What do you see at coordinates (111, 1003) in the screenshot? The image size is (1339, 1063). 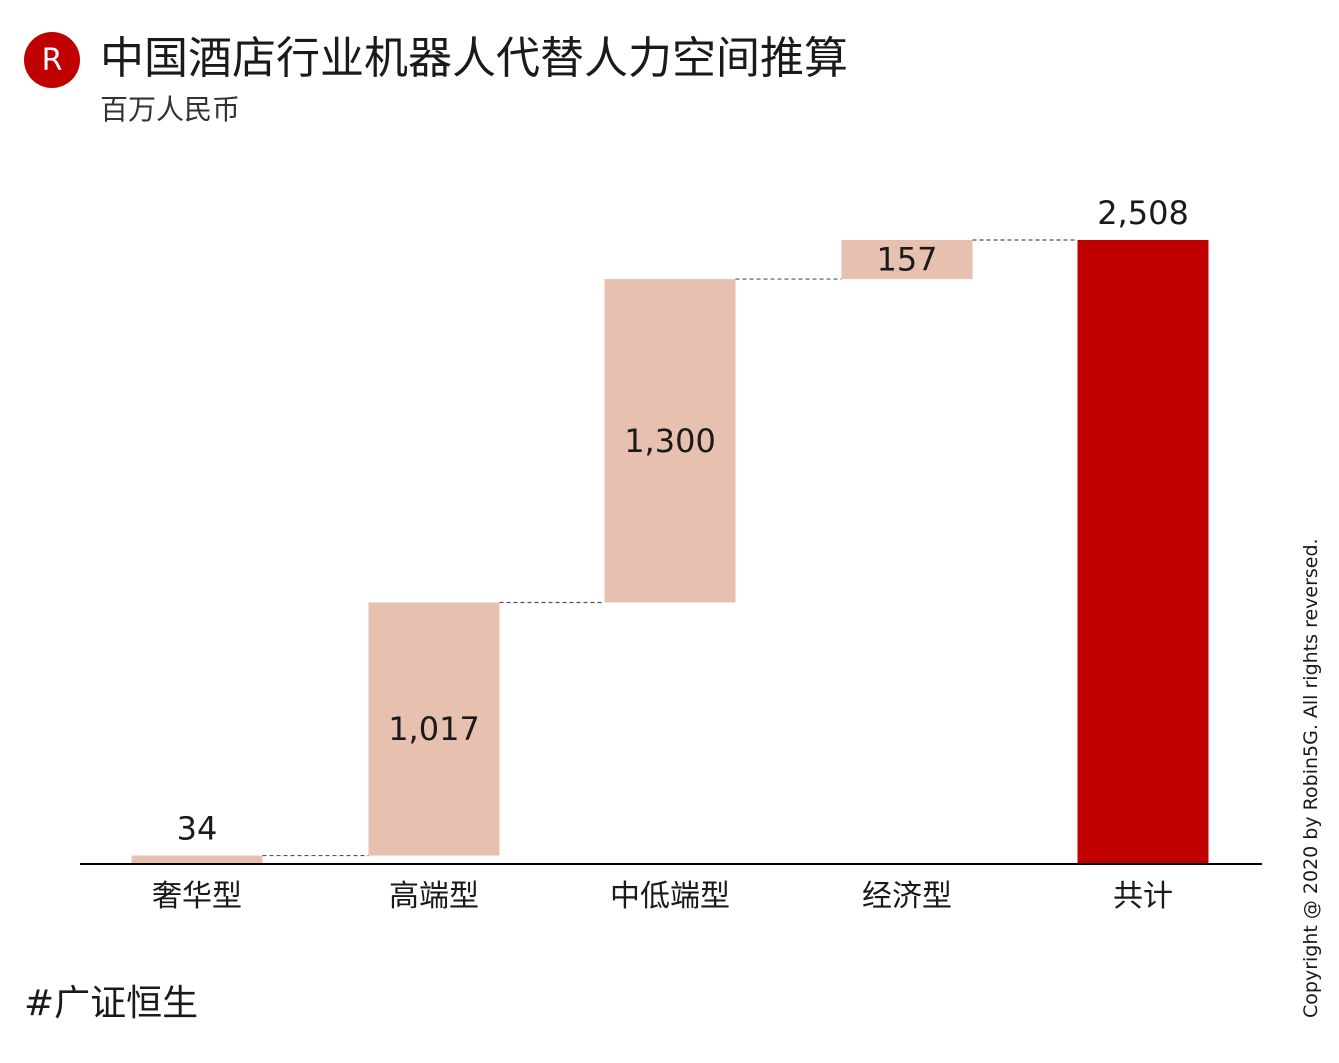 I see `footer-hashtag: #广证恒生` at bounding box center [111, 1003].